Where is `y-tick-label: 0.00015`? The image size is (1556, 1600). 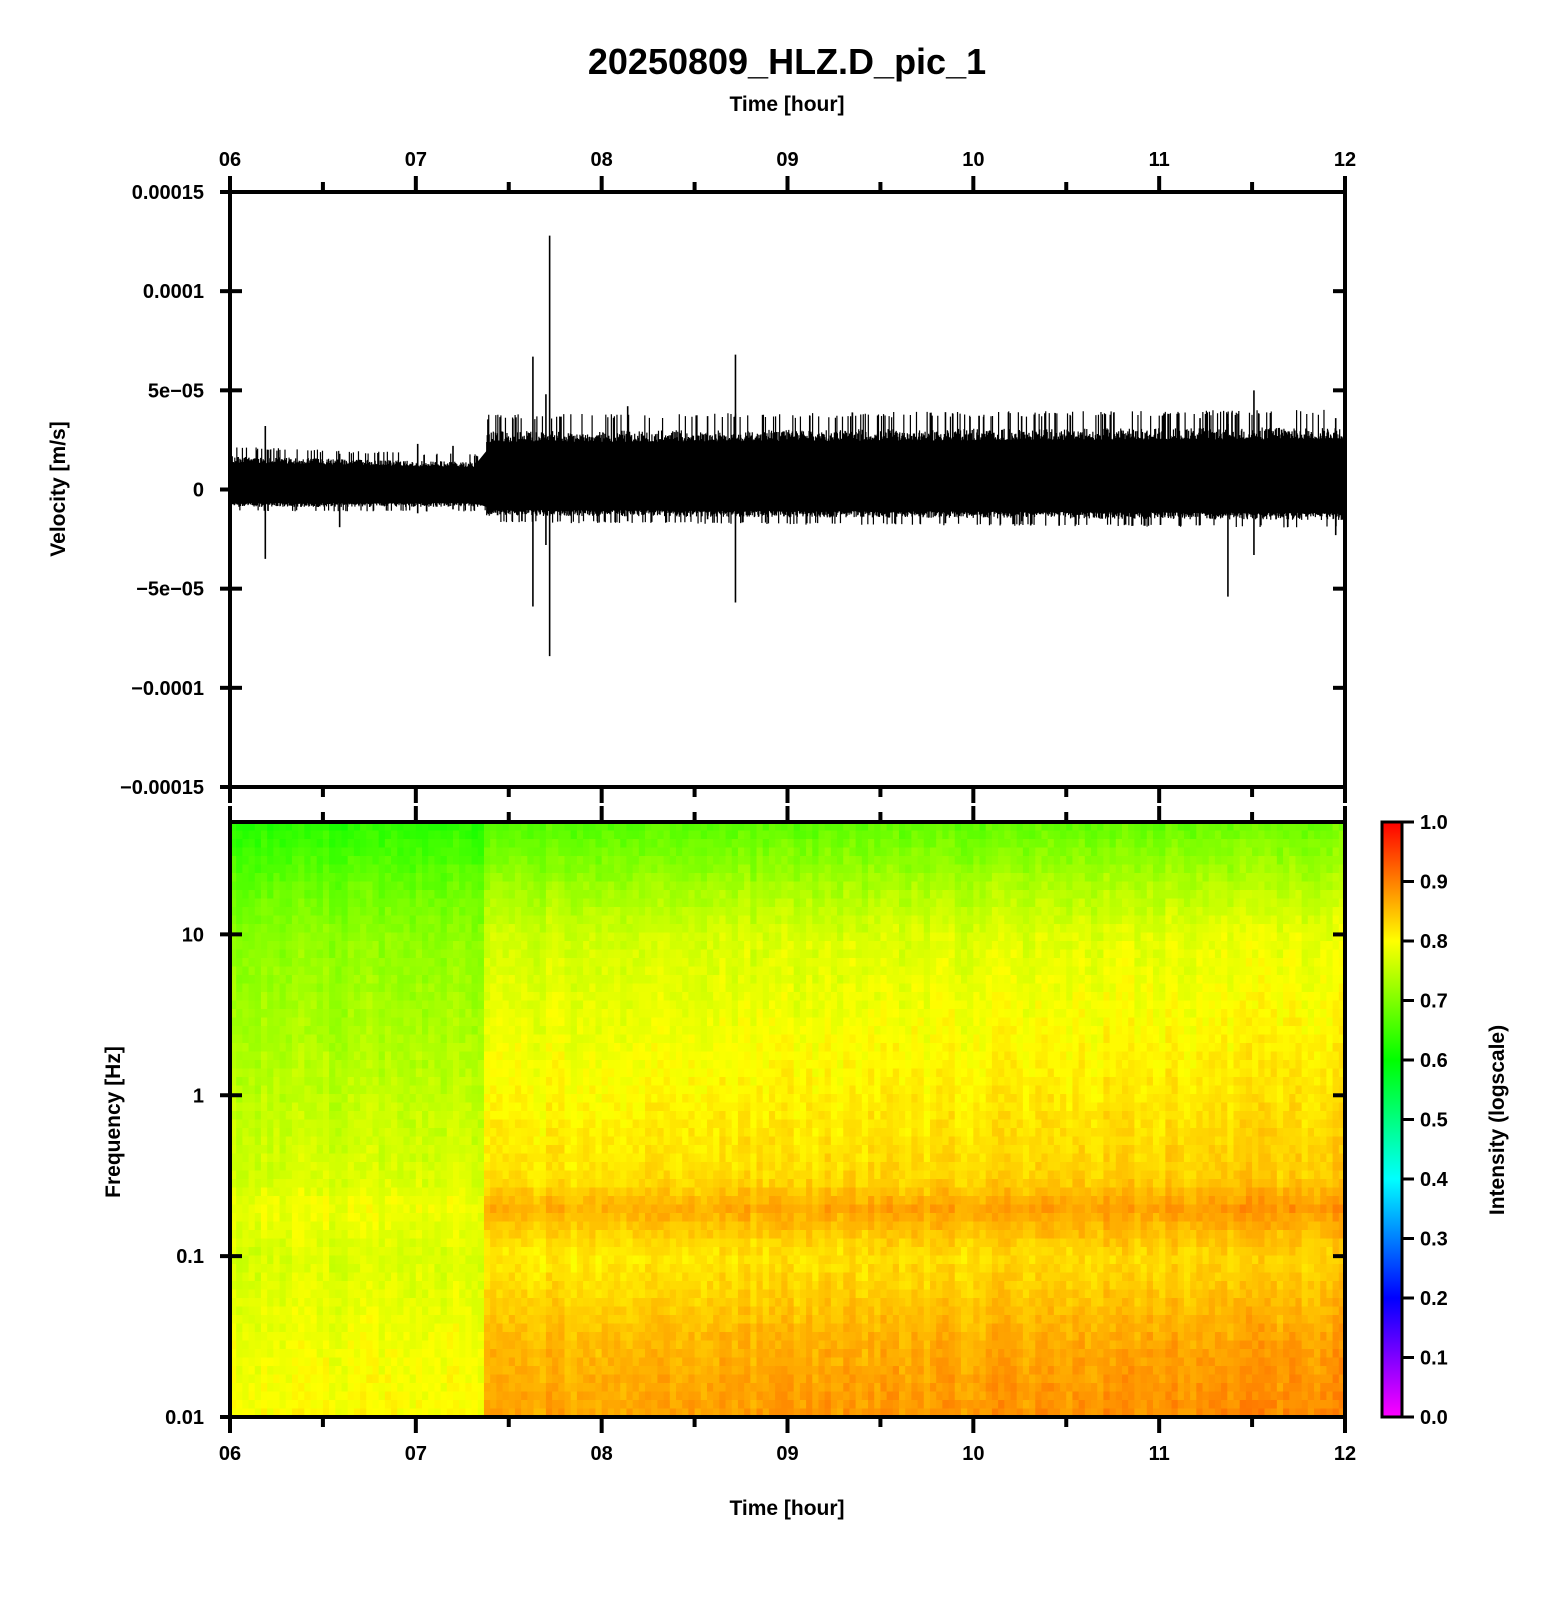 y-tick-label: 0.00015 is located at coordinates (168, 193).